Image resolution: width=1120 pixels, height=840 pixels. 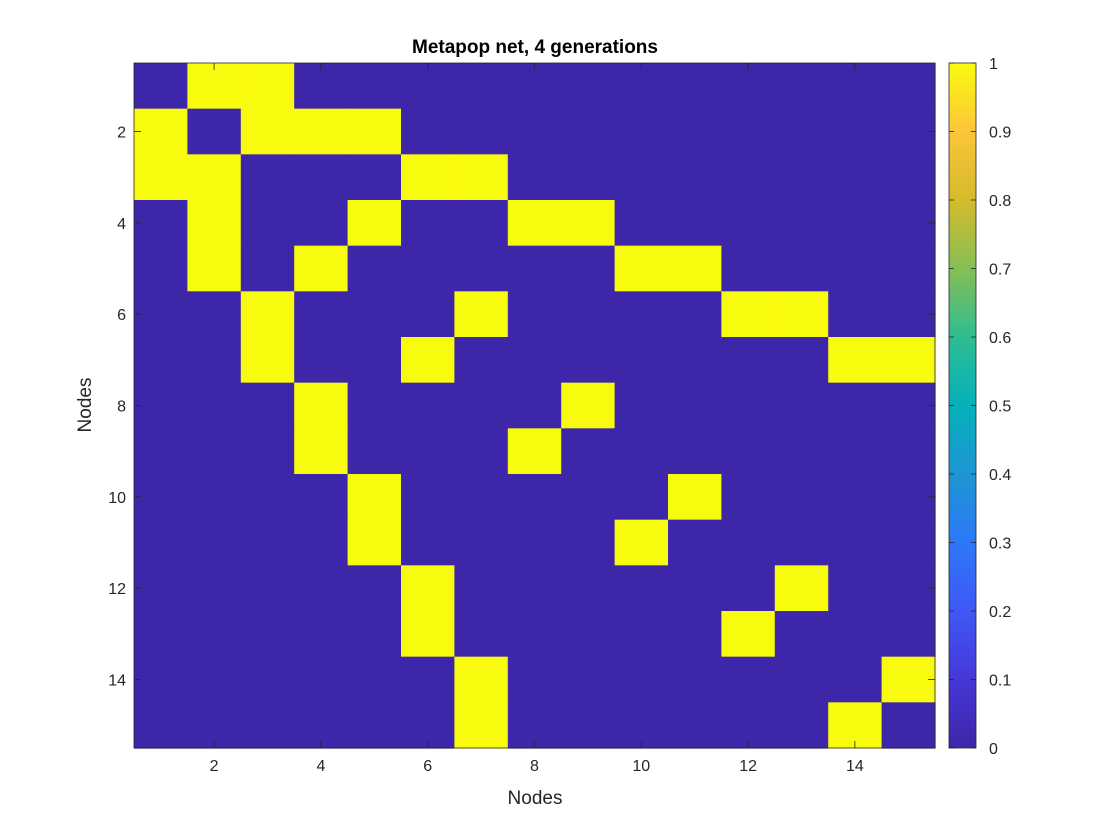 What do you see at coordinates (801, 360) in the screenshot?
I see `heatmap-cell-r7-c13` at bounding box center [801, 360].